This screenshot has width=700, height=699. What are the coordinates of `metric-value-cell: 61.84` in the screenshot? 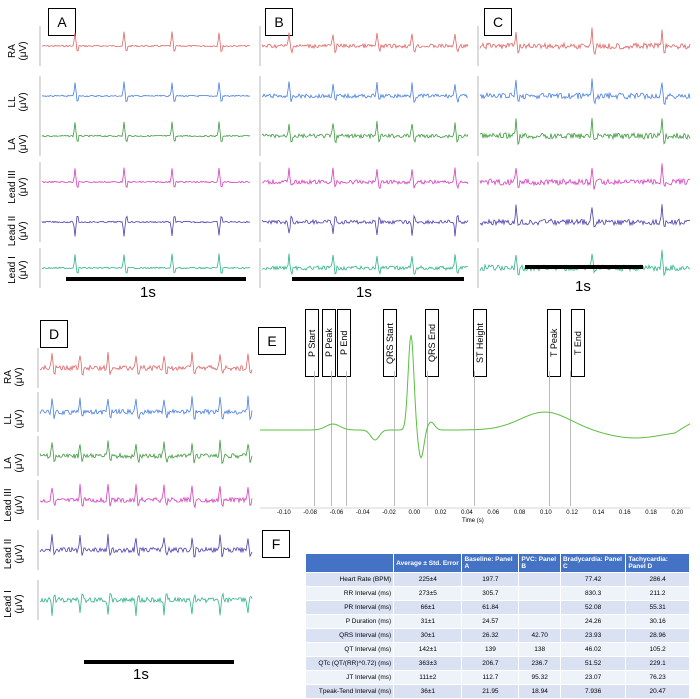 It's located at (490, 607).